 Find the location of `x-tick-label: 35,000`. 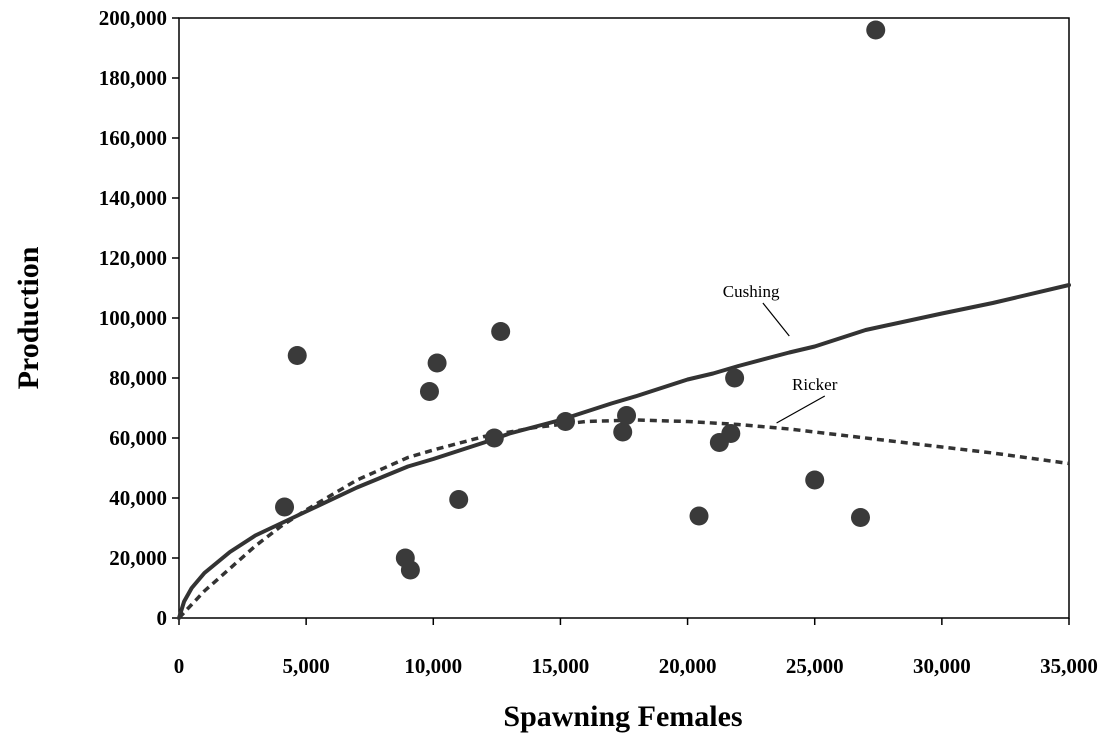

x-tick-label: 35,000 is located at coordinates (1069, 666).